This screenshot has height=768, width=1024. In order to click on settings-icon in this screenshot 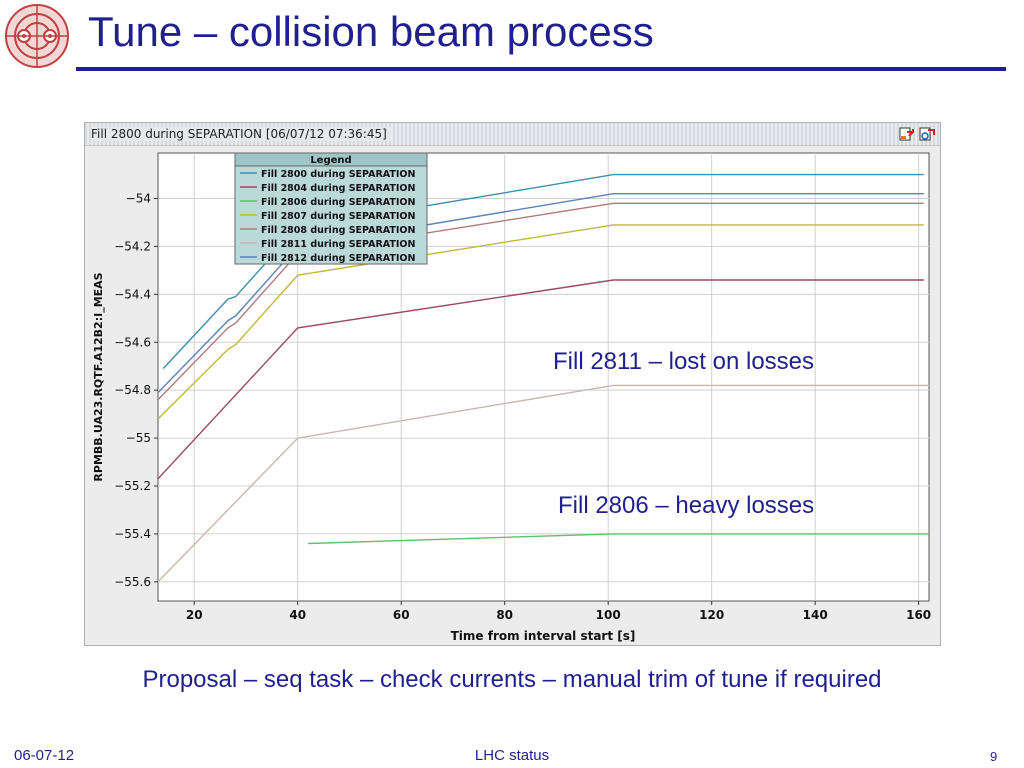, I will do `click(927, 134)`.